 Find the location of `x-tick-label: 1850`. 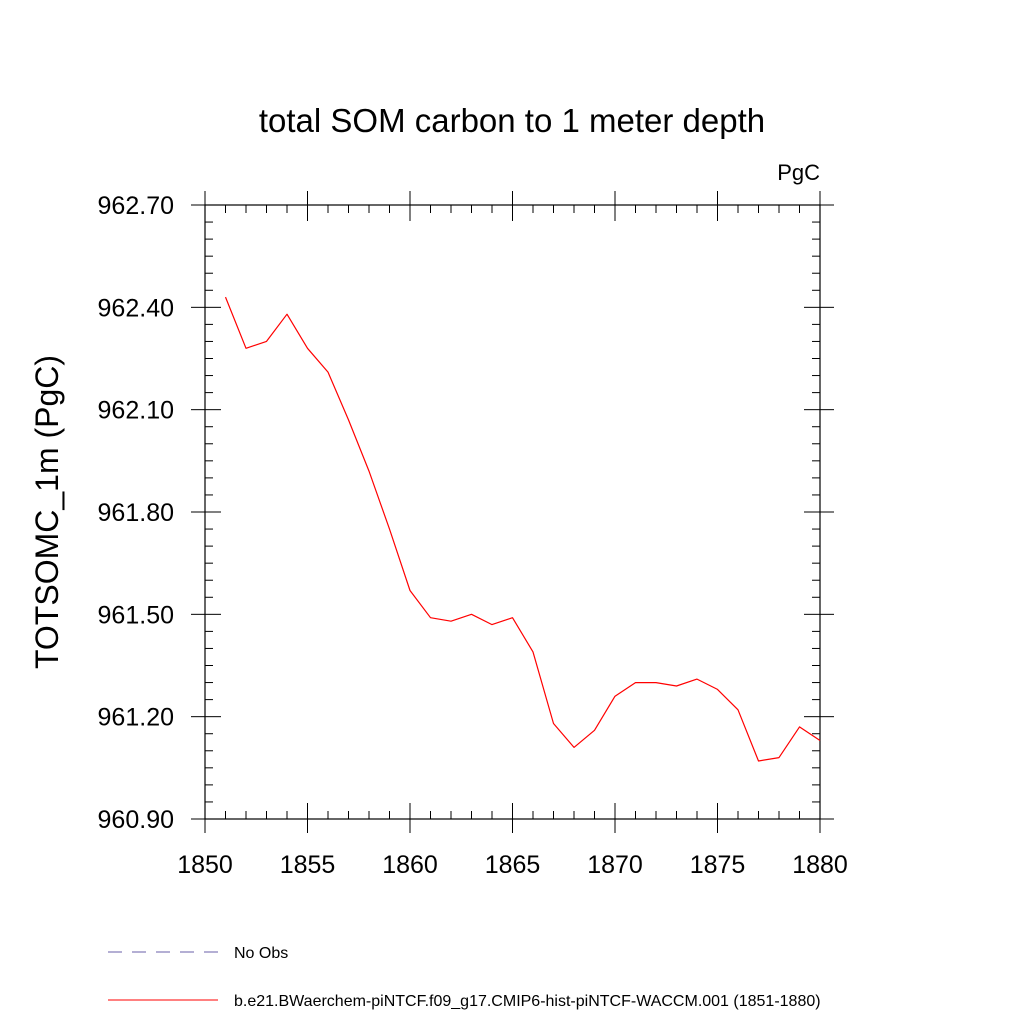

x-tick-label: 1850 is located at coordinates (205, 865).